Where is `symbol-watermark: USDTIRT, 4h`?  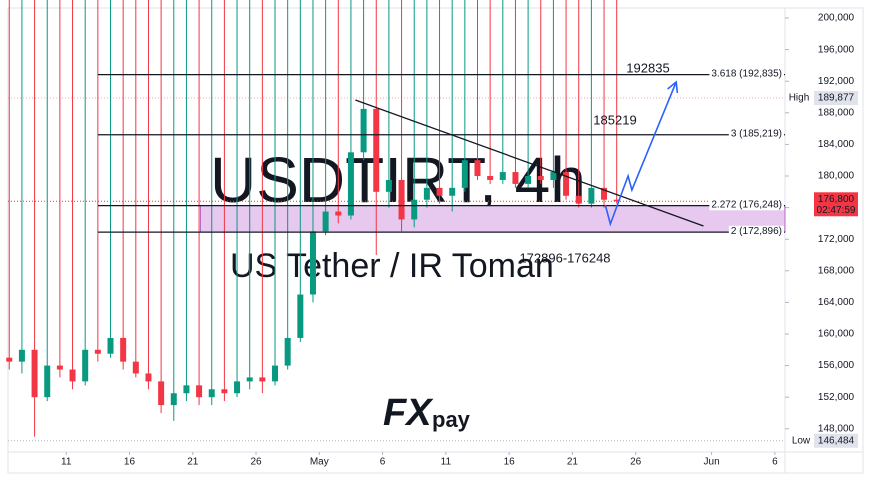 symbol-watermark: USDTIRT, 4h is located at coordinates (398, 180).